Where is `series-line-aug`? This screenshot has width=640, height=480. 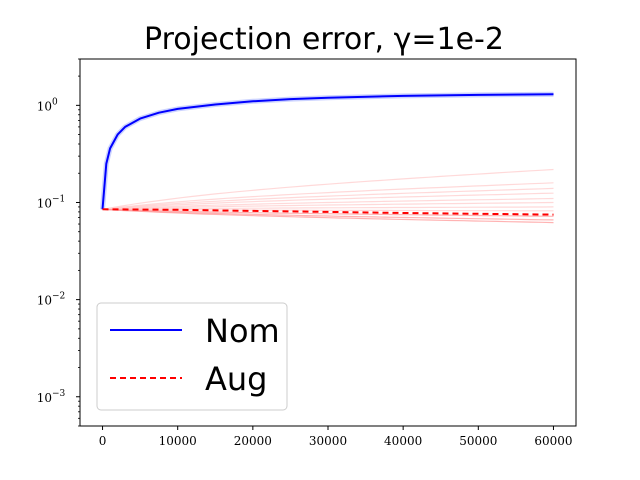 series-line-aug is located at coordinates (328, 212).